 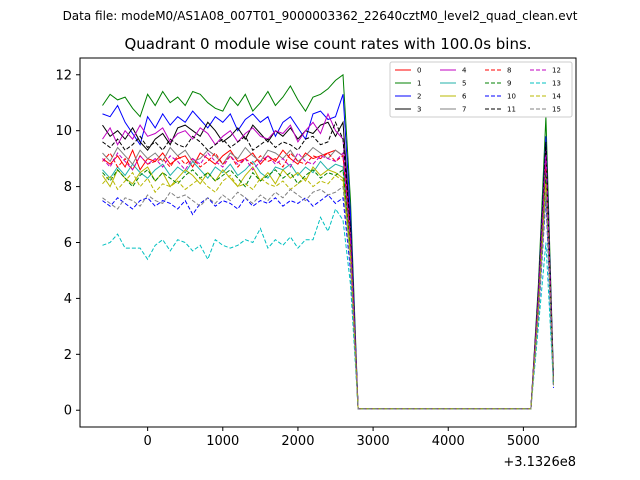 What do you see at coordinates (511, 110) in the screenshot?
I see `legend-label-11: 11` at bounding box center [511, 110].